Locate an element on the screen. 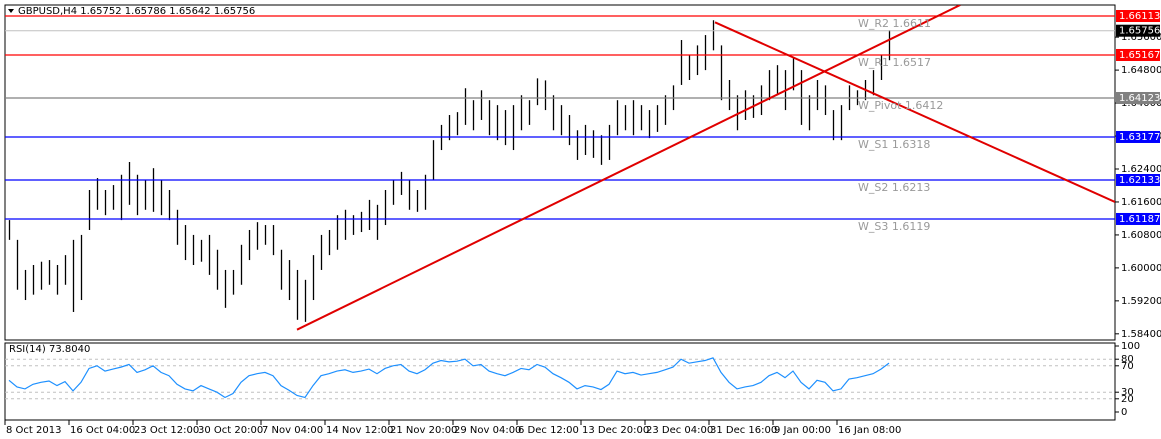  rsi-tick-label: 30 is located at coordinates (1127, 392).